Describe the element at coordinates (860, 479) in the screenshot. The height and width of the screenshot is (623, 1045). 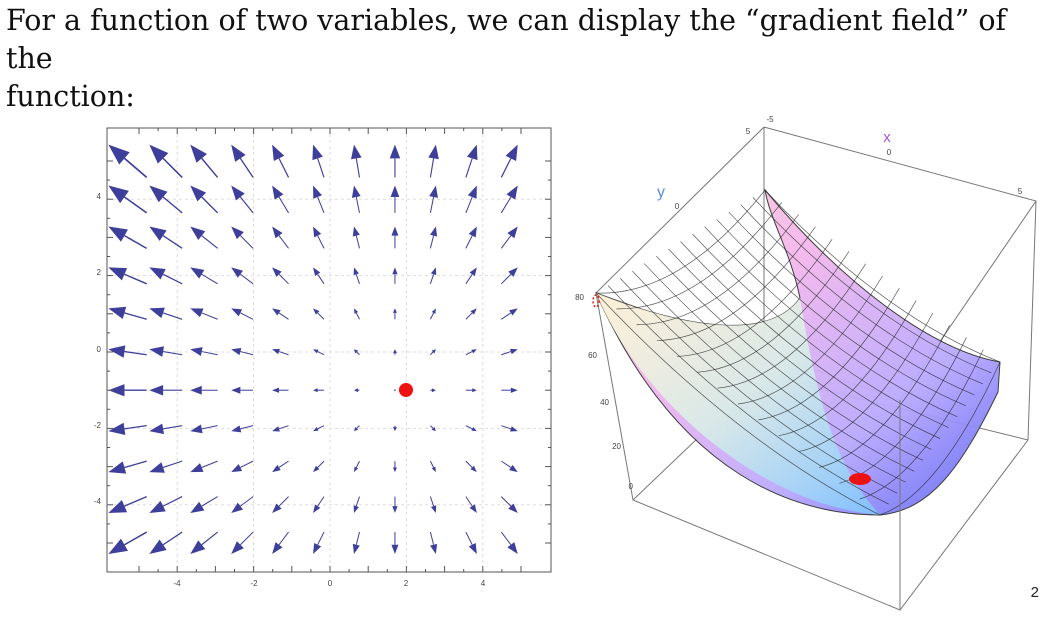
I see `surface-minimum-marker` at that location.